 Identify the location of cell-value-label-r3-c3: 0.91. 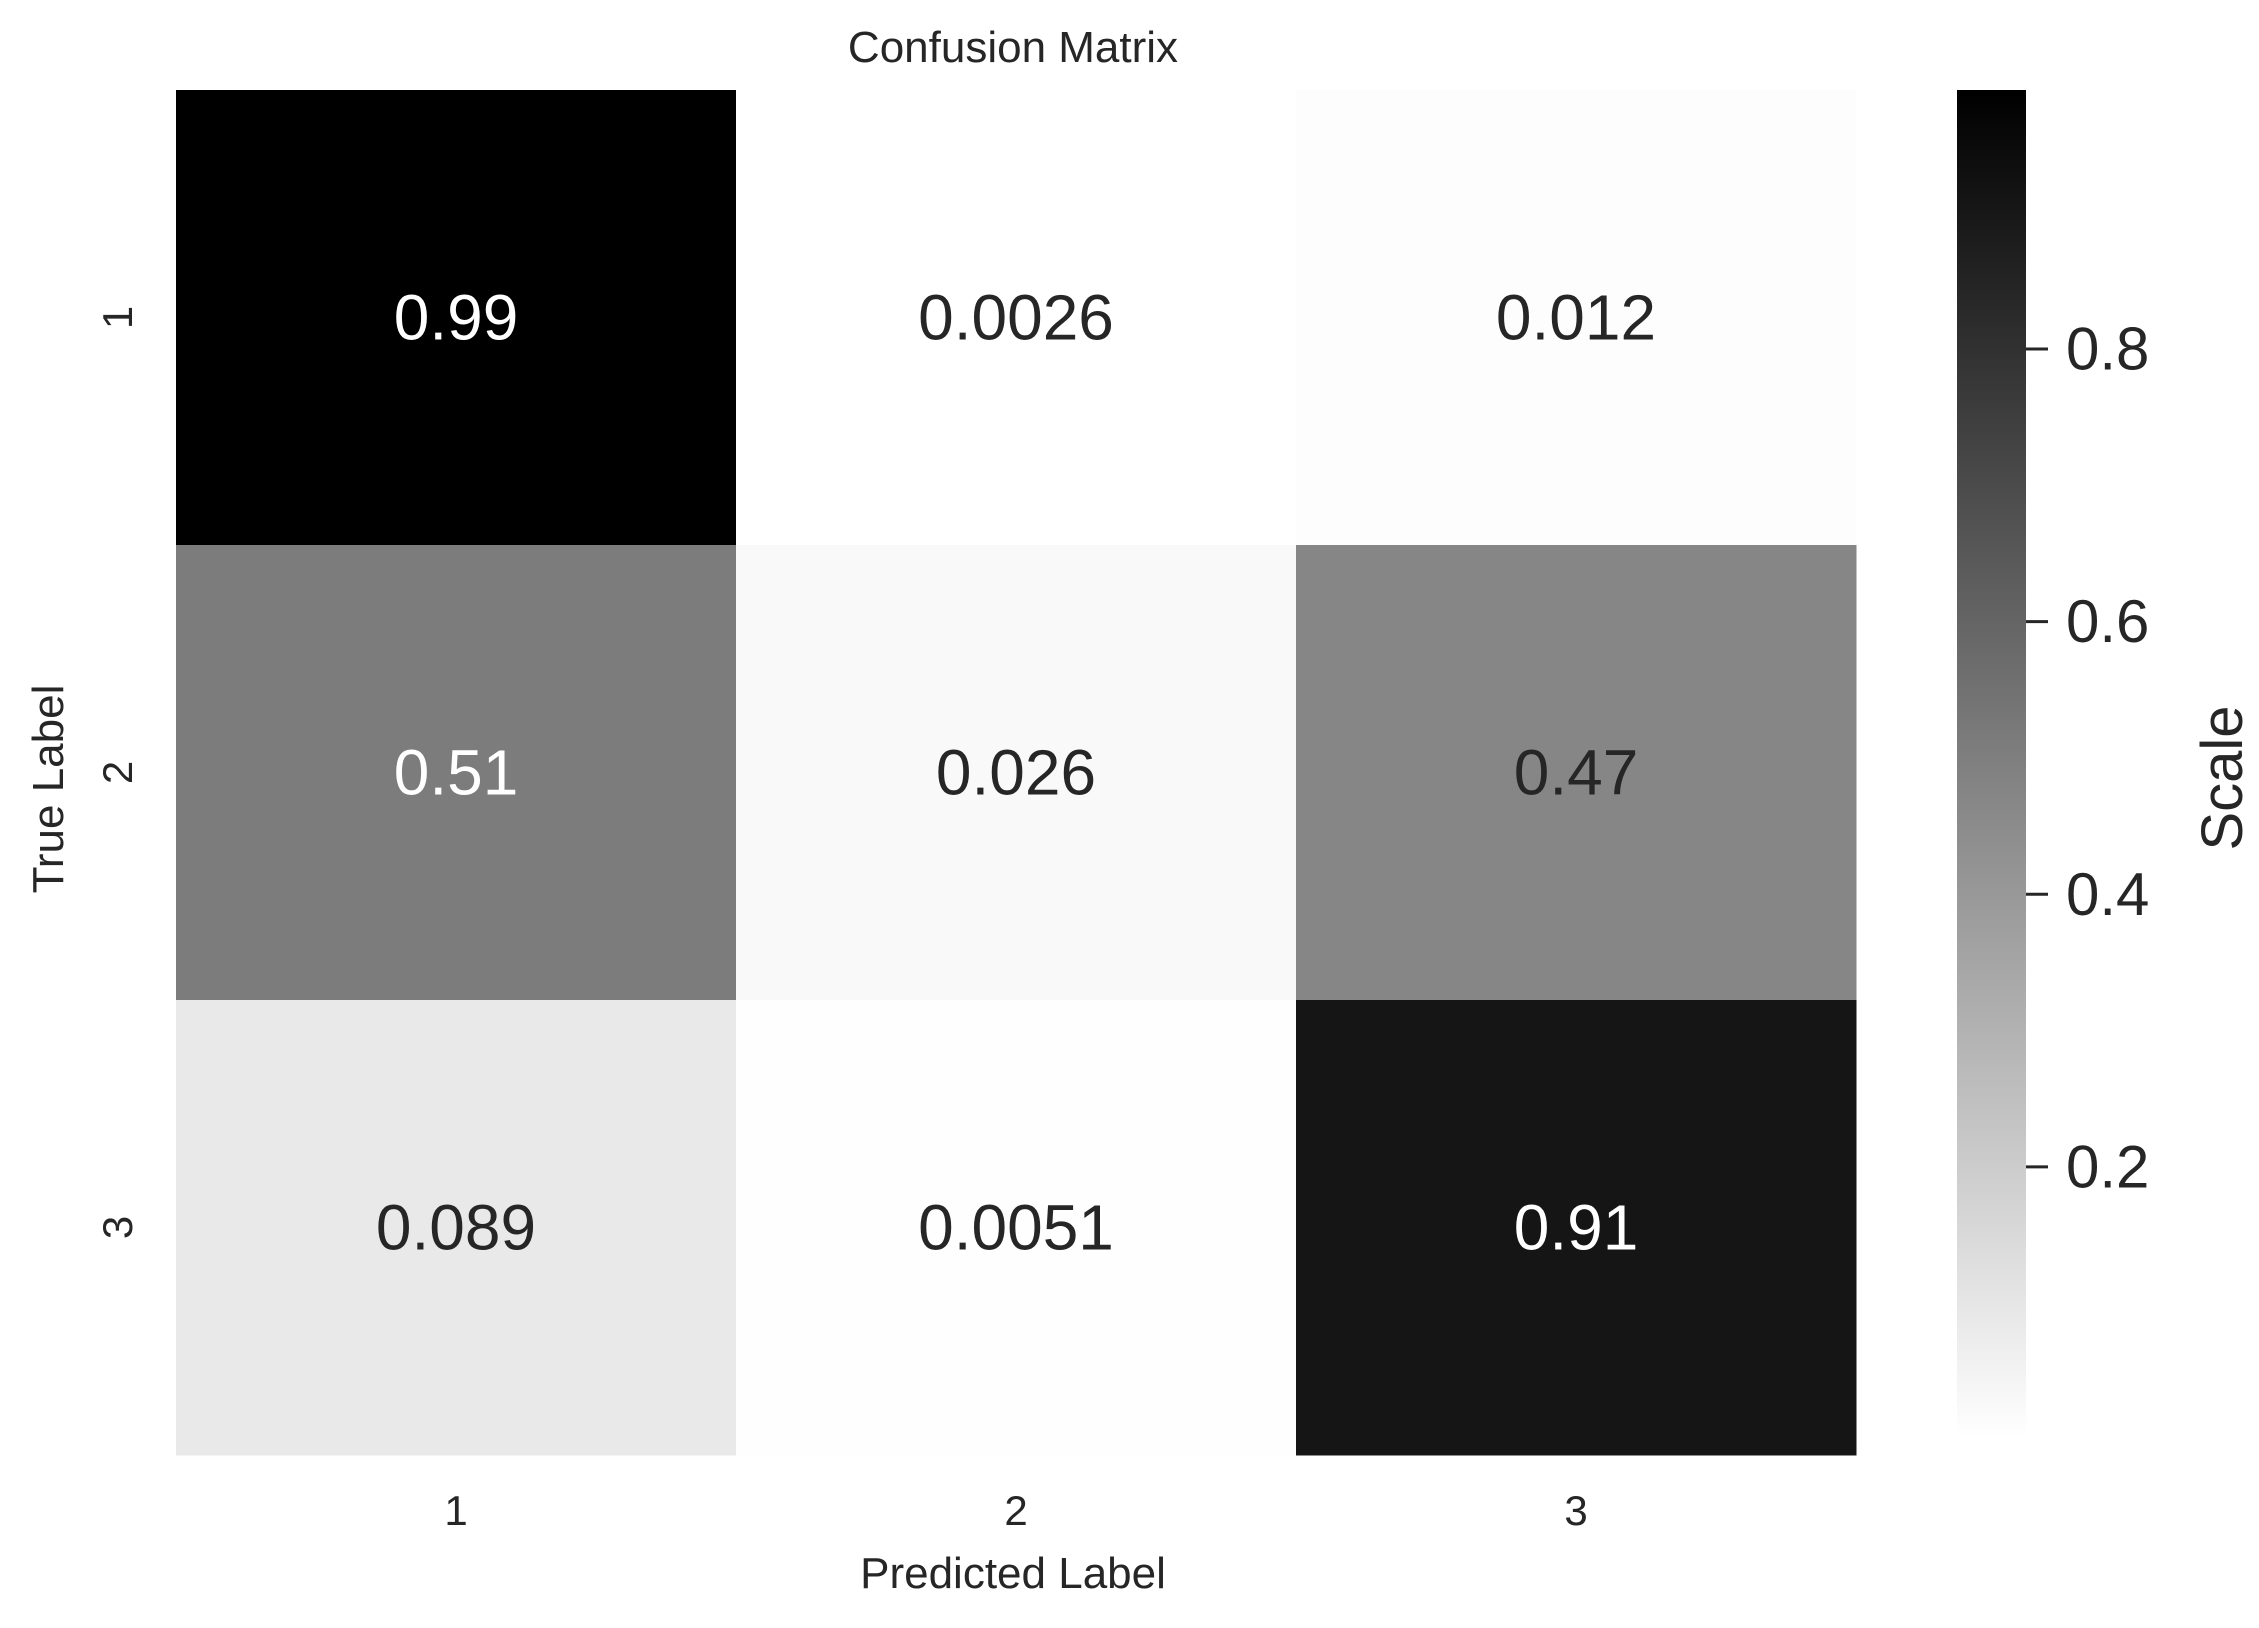
(1576, 1228).